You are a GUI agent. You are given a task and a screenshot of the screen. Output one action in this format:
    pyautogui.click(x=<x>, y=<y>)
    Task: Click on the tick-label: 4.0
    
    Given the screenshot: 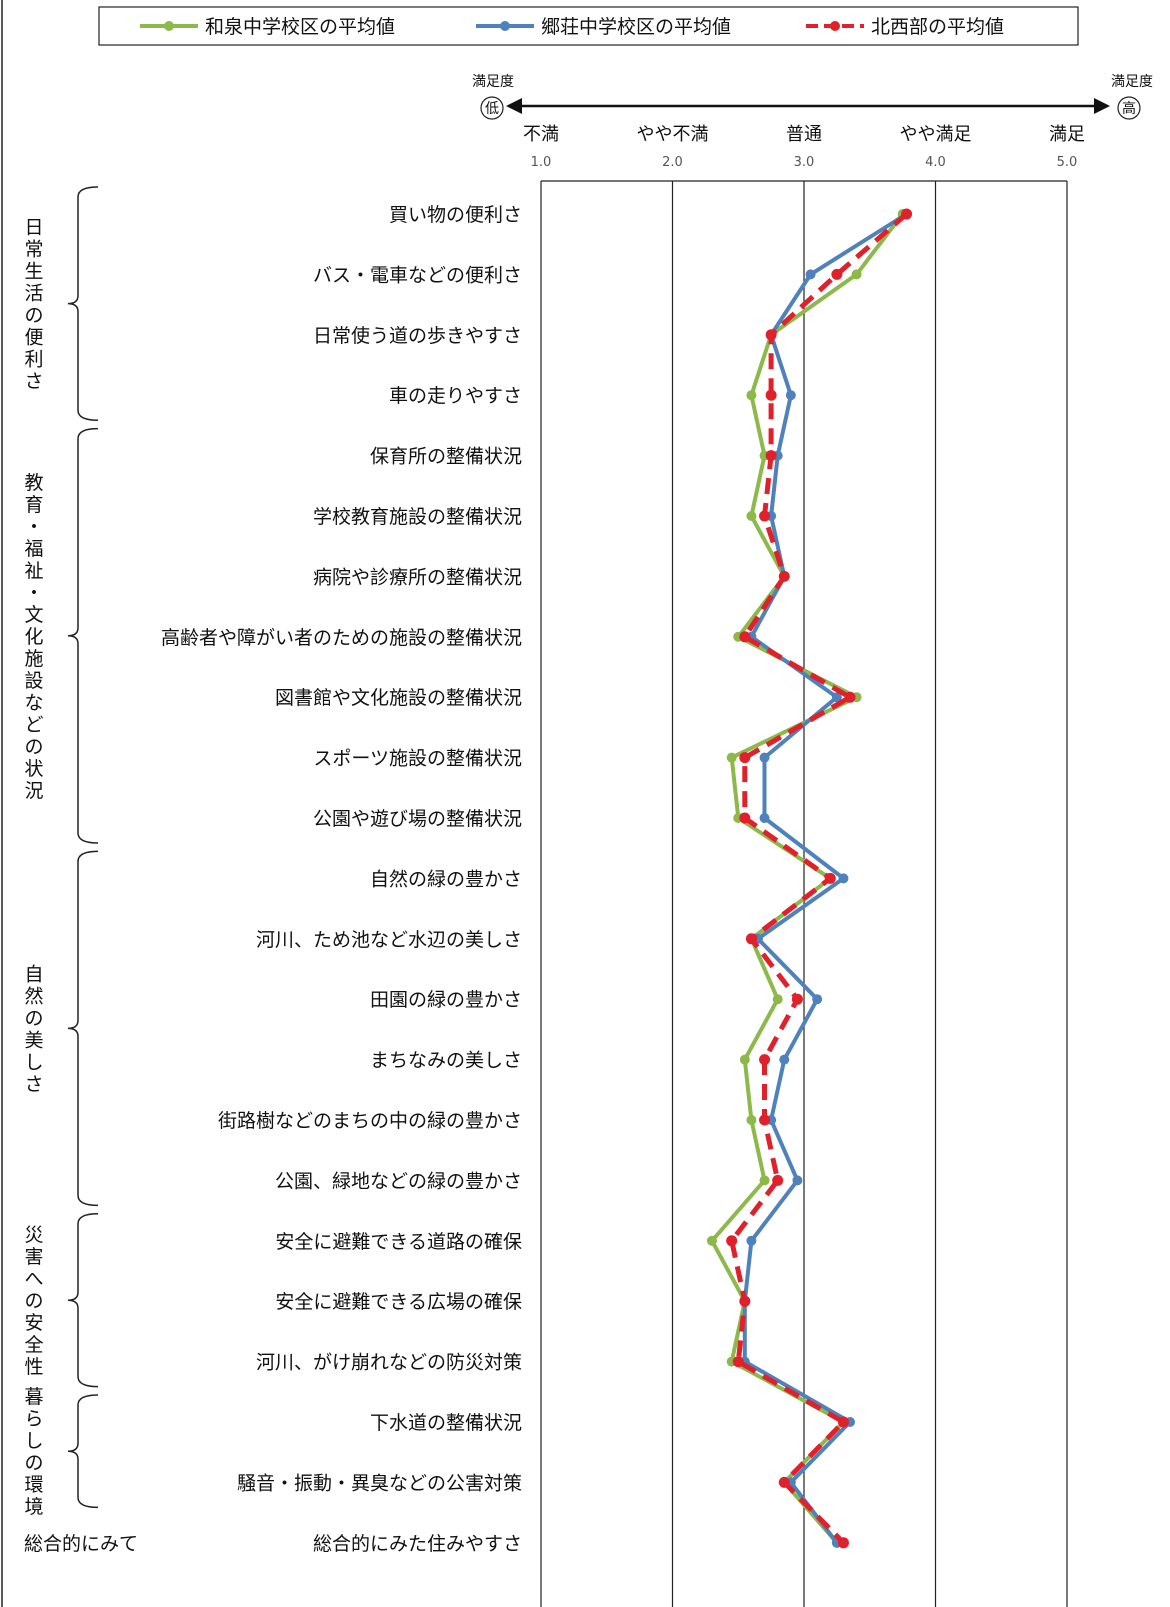 What is the action you would take?
    pyautogui.click(x=935, y=162)
    